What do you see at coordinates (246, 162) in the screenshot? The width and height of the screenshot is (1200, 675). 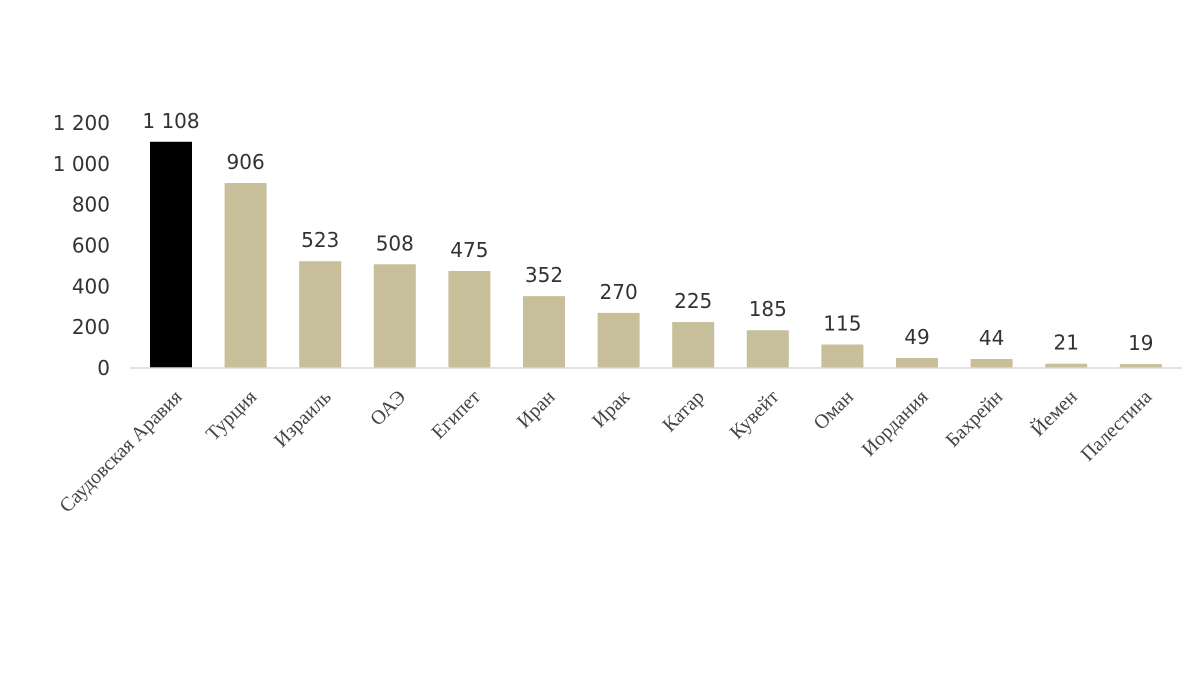 I see `data-label: 906` at bounding box center [246, 162].